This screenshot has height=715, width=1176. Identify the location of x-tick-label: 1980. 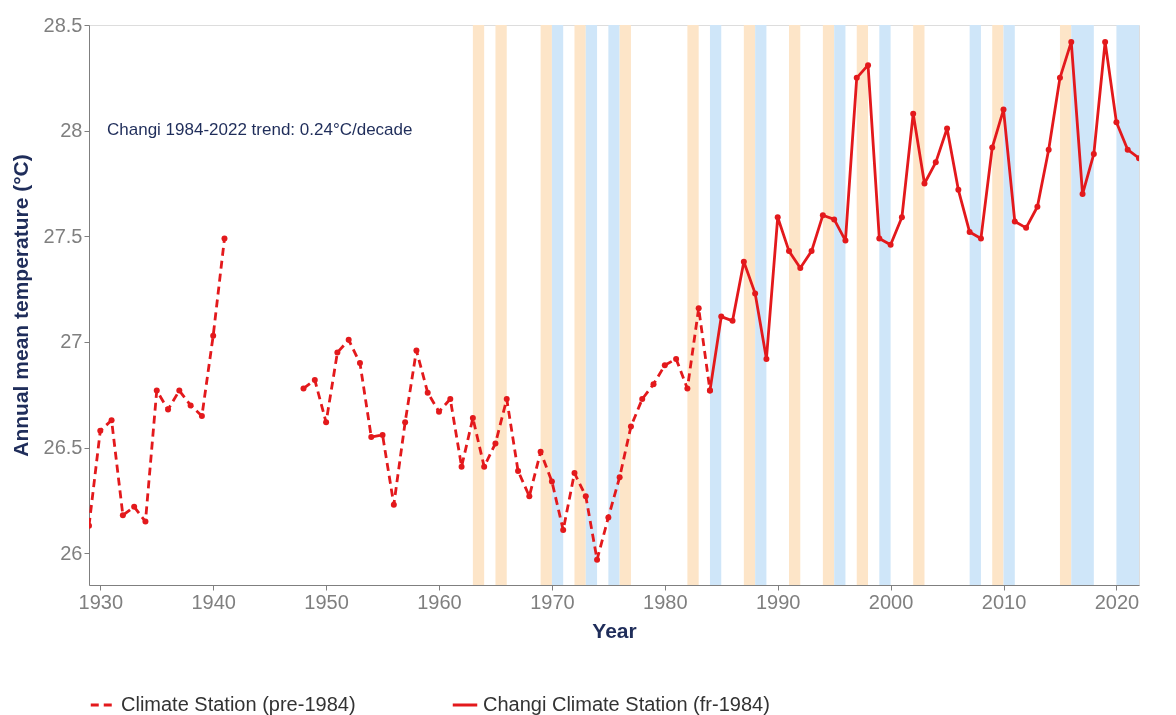
(665, 601).